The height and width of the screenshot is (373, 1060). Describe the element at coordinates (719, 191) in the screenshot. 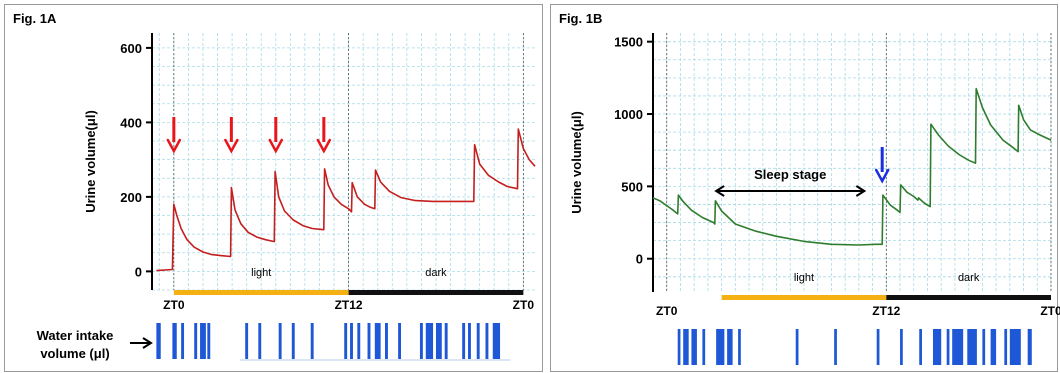

I see `sleep-stage-arrow-head-left` at that location.